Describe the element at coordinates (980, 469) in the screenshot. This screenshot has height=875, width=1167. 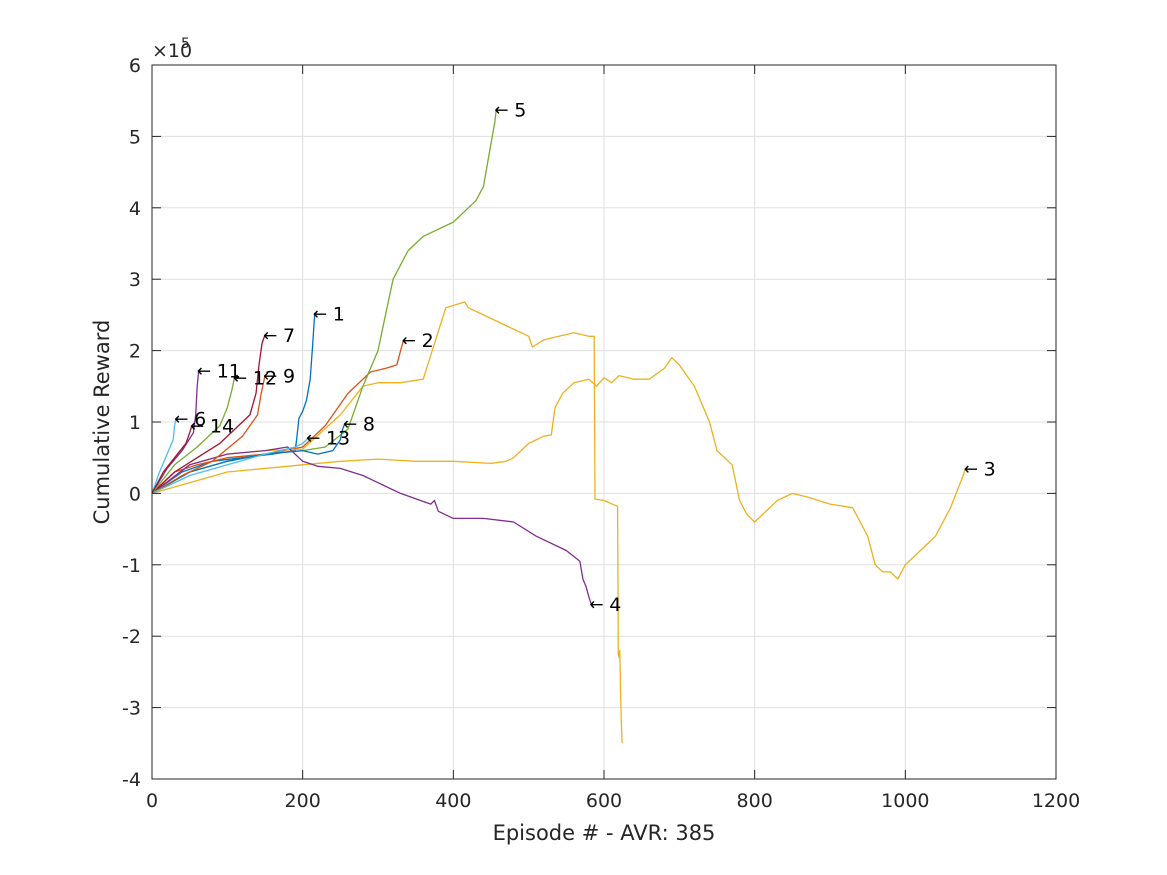
I see `annotation-3: ← 3` at that location.